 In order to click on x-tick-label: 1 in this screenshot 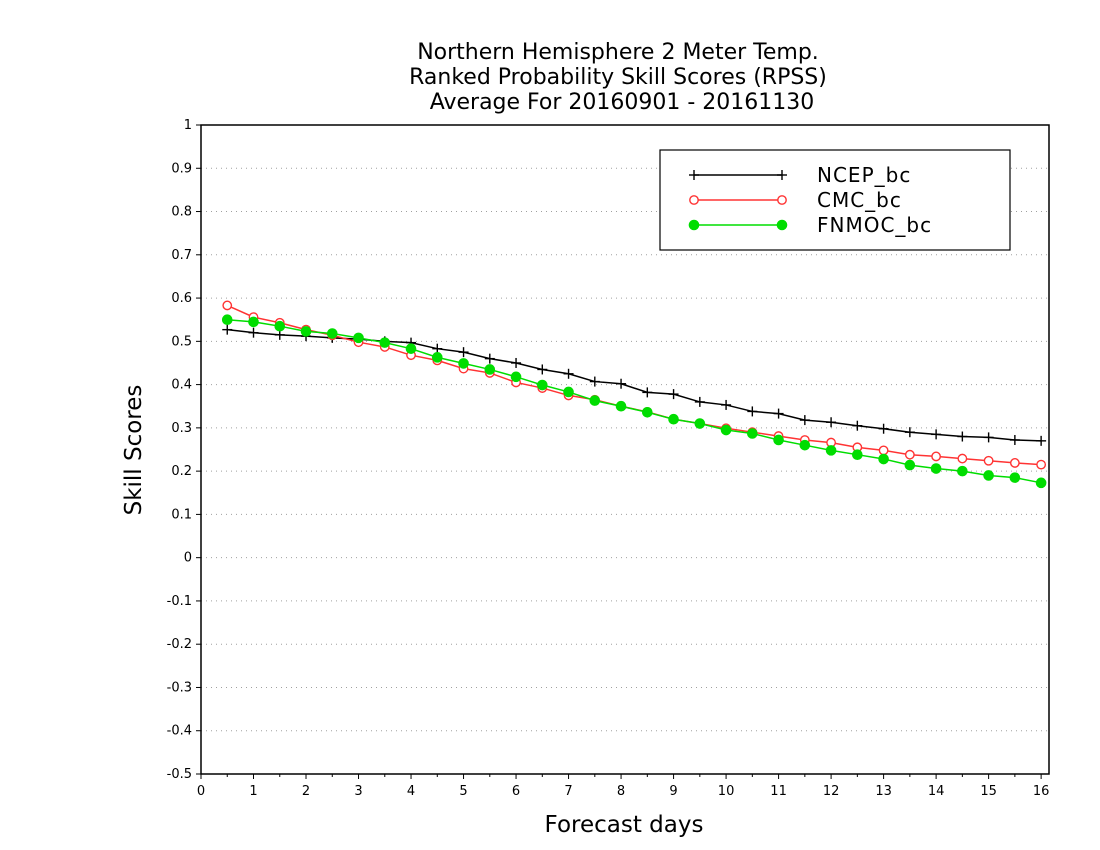, I will do `click(253, 791)`.